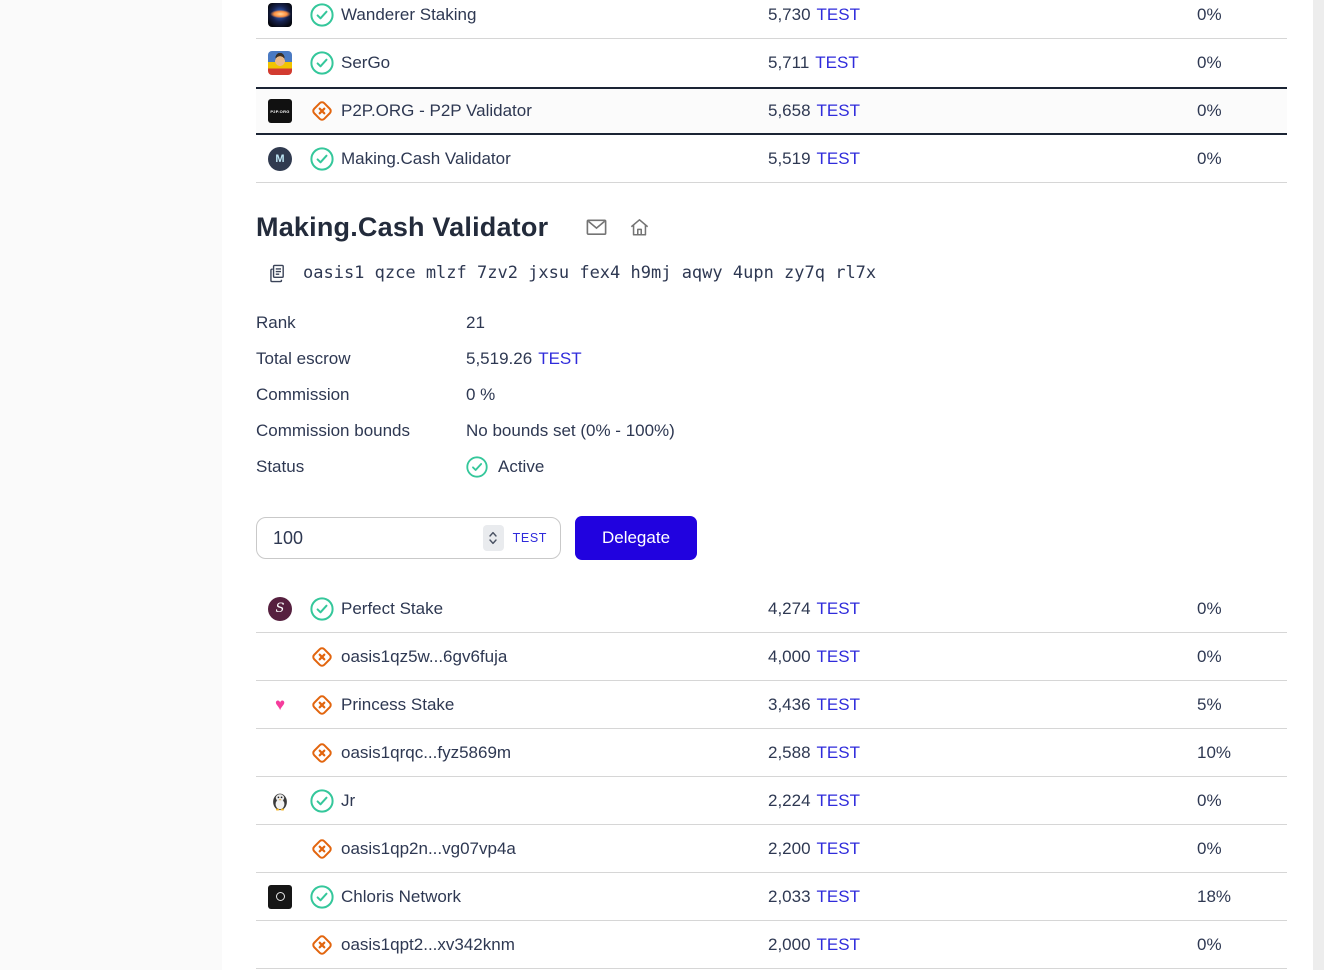 The height and width of the screenshot is (970, 1324). I want to click on avatar-cell: S, so click(283, 608).